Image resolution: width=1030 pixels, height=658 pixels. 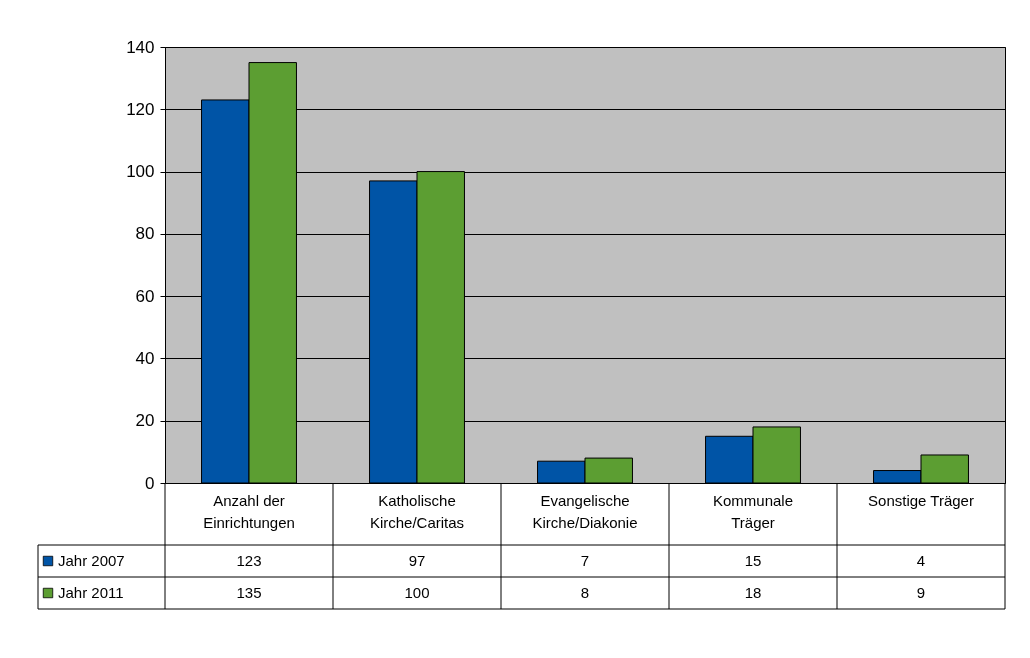 What do you see at coordinates (140, 109) in the screenshot?
I see `y-tick-label: 120` at bounding box center [140, 109].